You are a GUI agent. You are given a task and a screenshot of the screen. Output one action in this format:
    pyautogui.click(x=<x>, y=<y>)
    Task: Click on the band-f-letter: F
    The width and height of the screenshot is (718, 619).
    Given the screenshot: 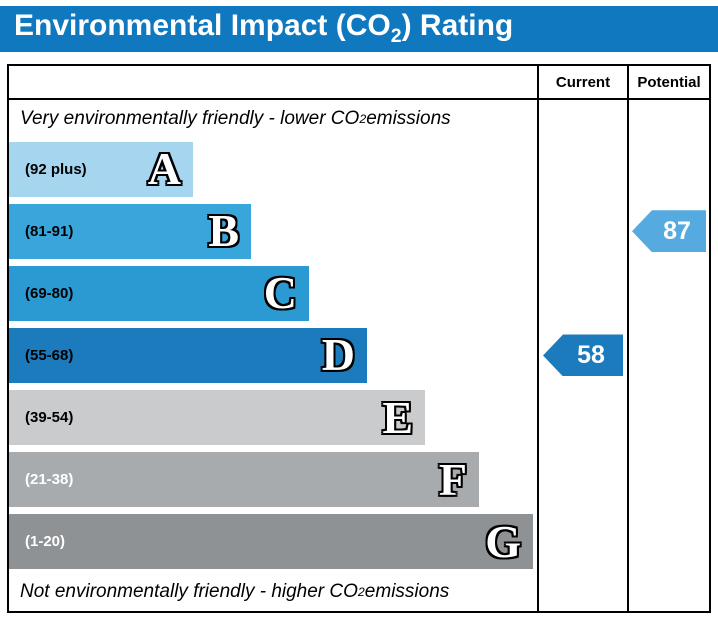 What is the action you would take?
    pyautogui.click(x=452, y=479)
    